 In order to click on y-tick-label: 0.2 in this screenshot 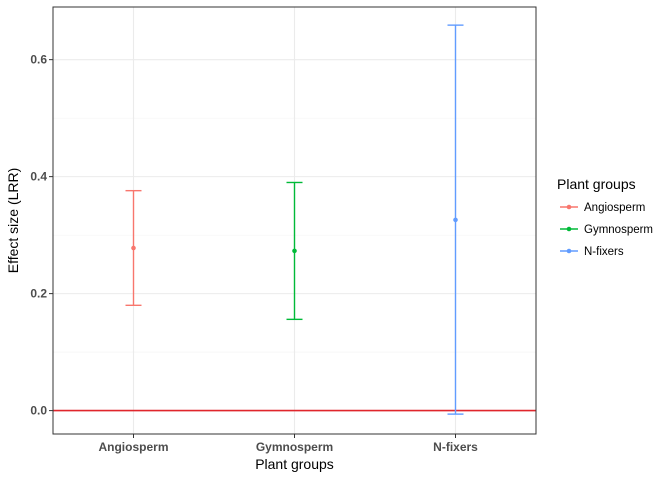, I will do `click(38, 294)`.